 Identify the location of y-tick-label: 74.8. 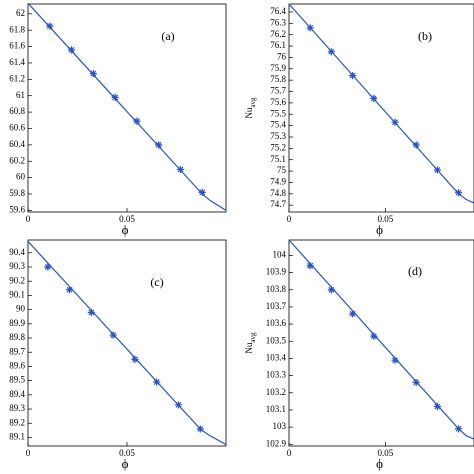
(278, 193).